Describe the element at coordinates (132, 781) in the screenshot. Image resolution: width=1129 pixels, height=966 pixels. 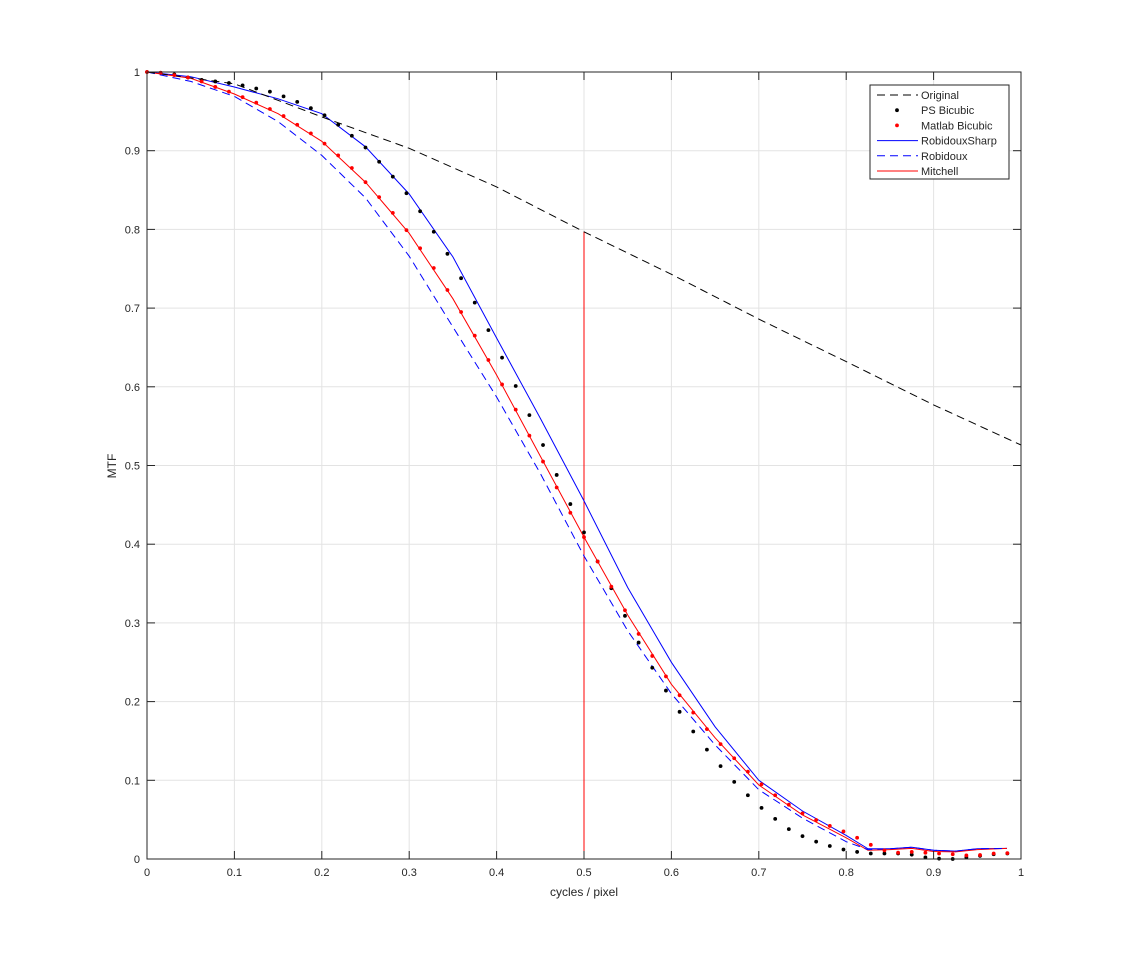
I see `y-tick-label: 0.1` at that location.